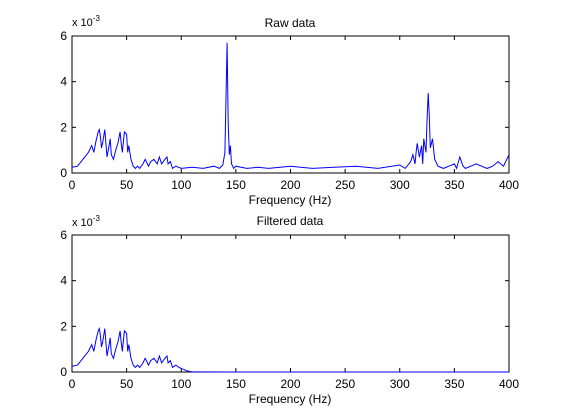 This screenshot has height=420, width=561. I want to click on raw-data-x-tick-label: 400, so click(509, 185).